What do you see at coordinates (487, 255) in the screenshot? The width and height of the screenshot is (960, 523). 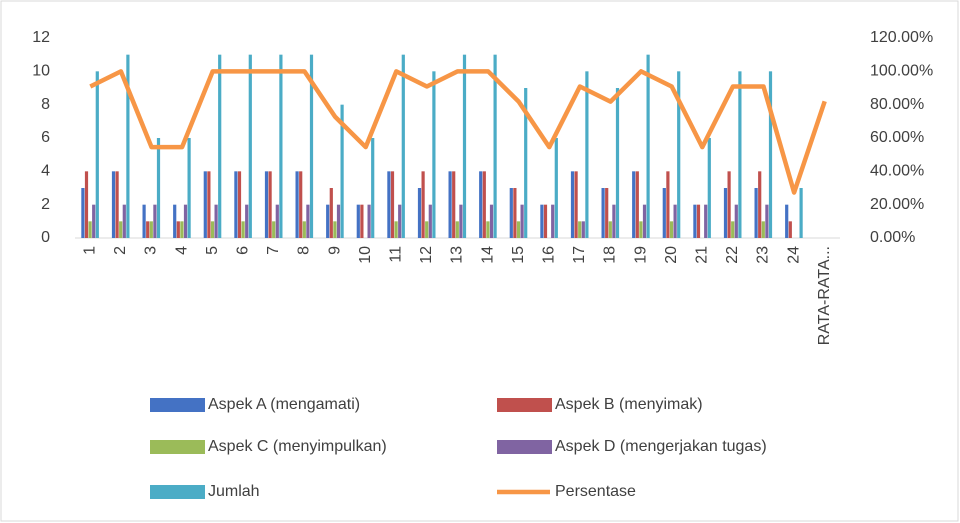 I see `x-tick-label: 14` at bounding box center [487, 255].